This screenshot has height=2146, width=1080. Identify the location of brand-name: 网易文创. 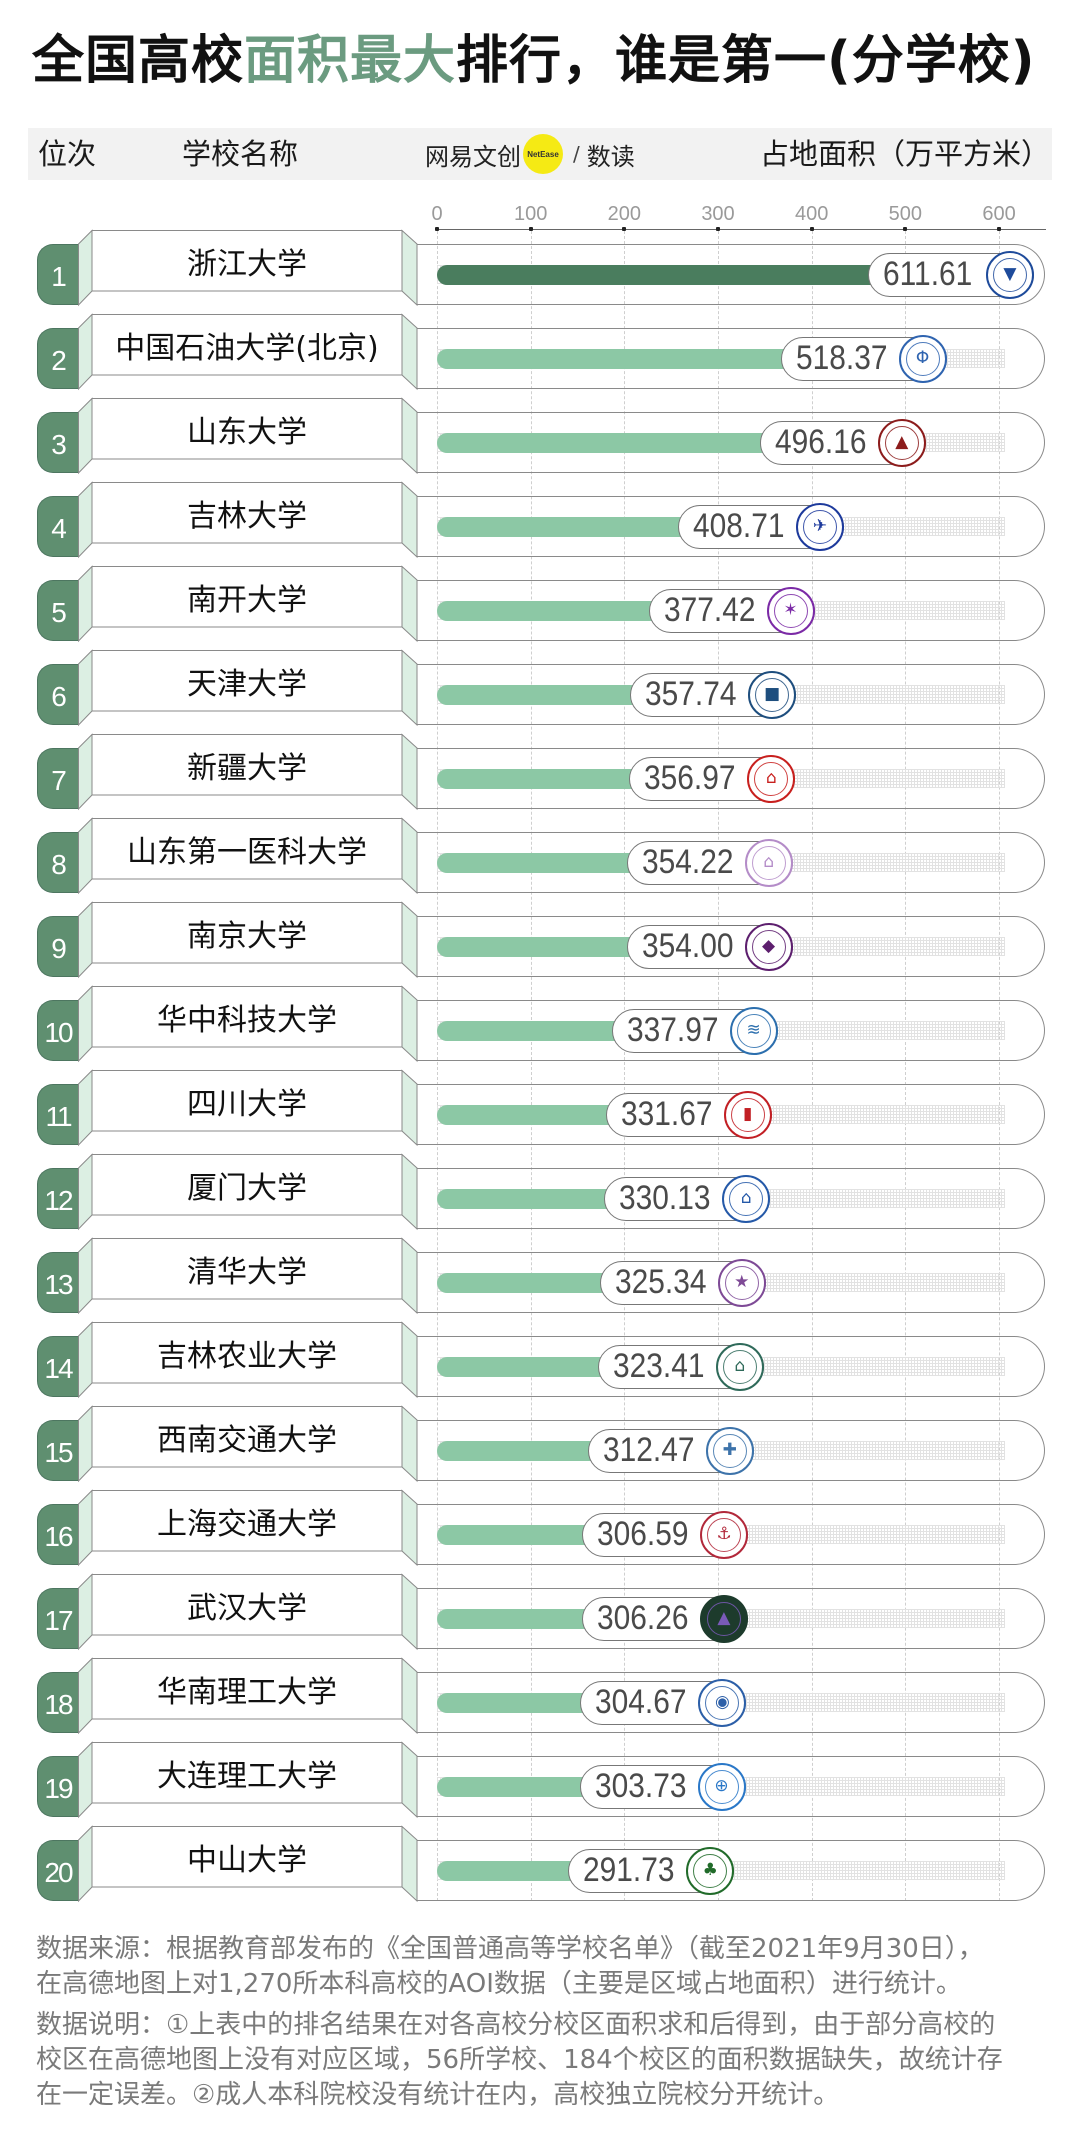
(473, 156).